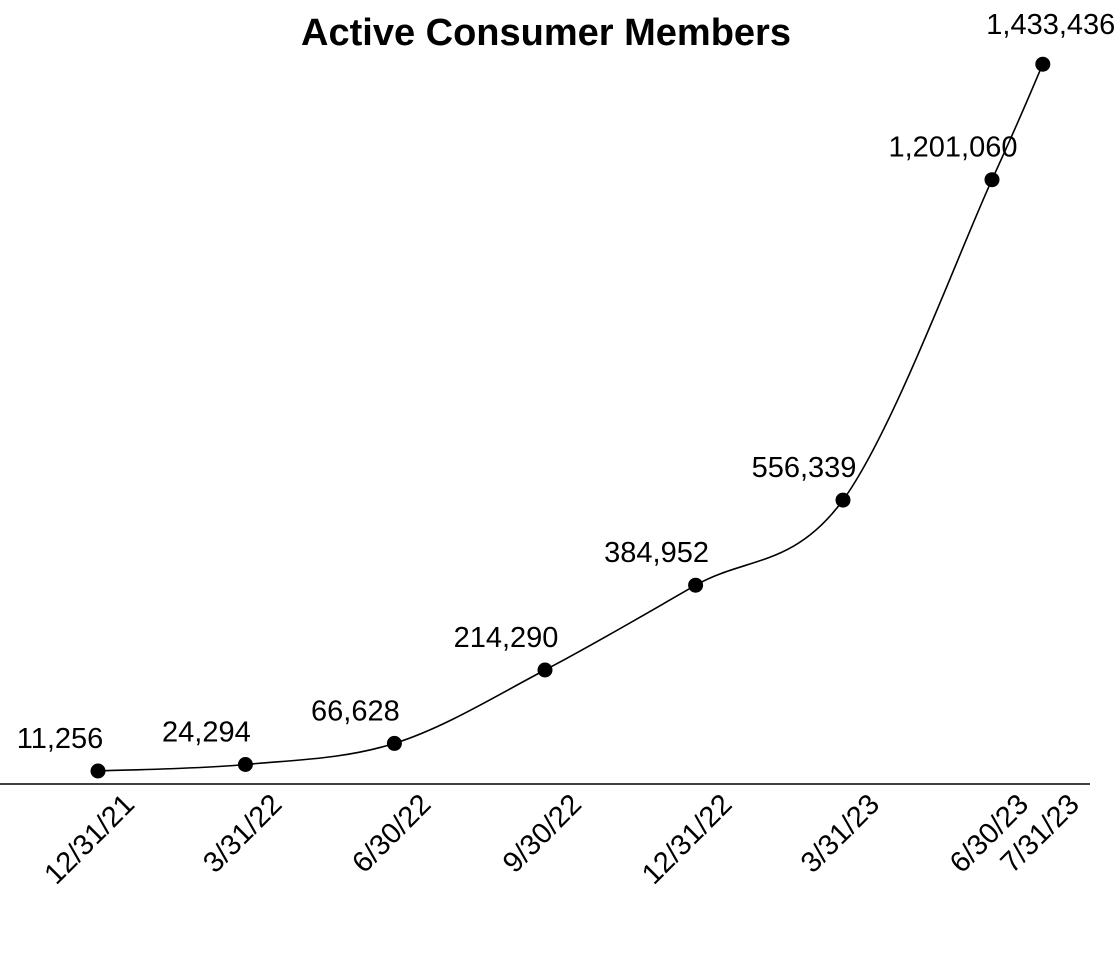 The image size is (1120, 953). Describe the element at coordinates (542, 833) in the screenshot. I see `x-tick-label: 9/30/22` at that location.